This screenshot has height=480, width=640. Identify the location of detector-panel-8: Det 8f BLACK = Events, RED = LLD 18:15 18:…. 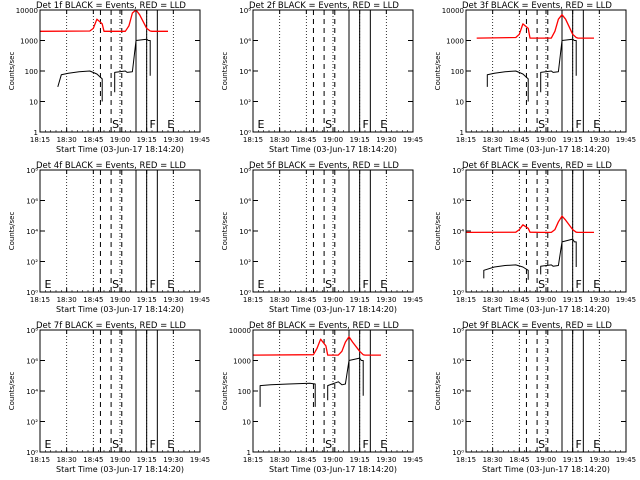
(322, 397).